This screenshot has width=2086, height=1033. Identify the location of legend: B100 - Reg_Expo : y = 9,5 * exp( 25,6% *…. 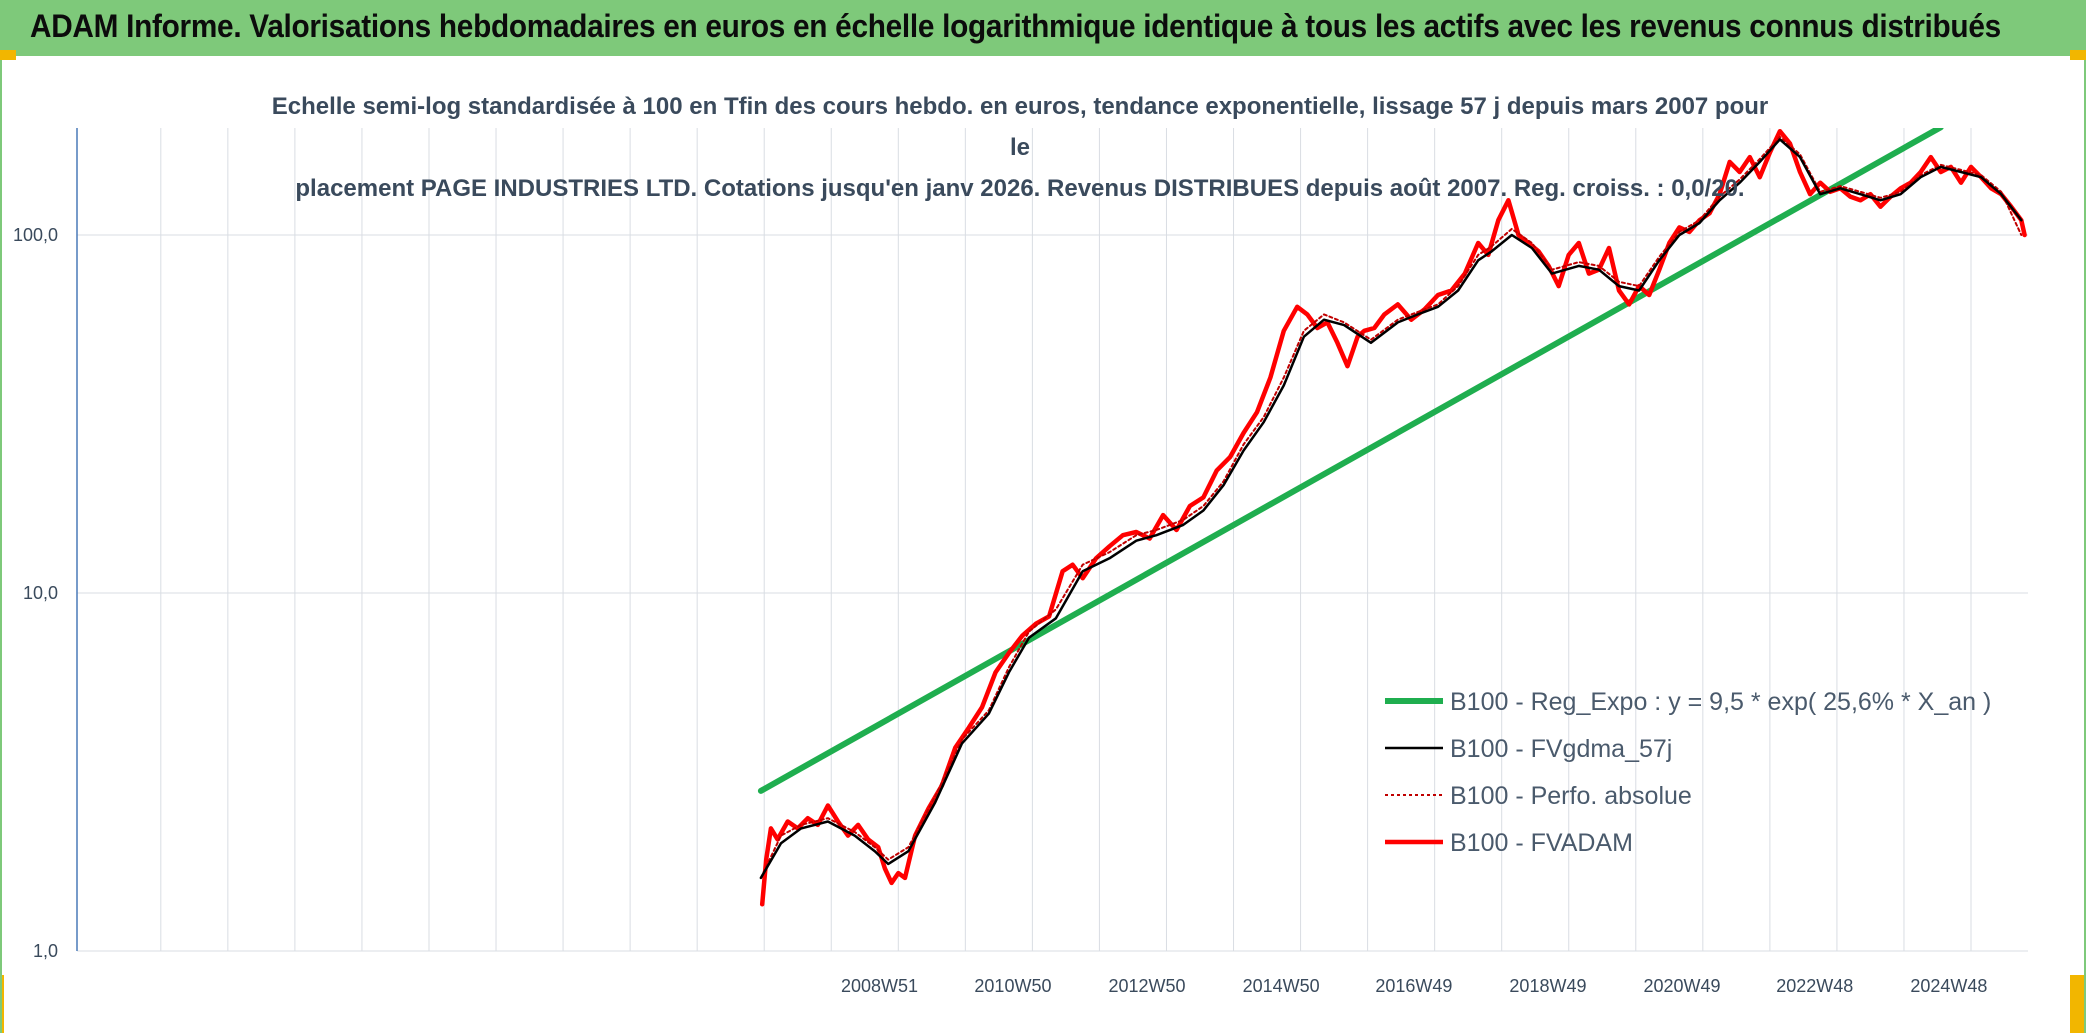
(1688, 772).